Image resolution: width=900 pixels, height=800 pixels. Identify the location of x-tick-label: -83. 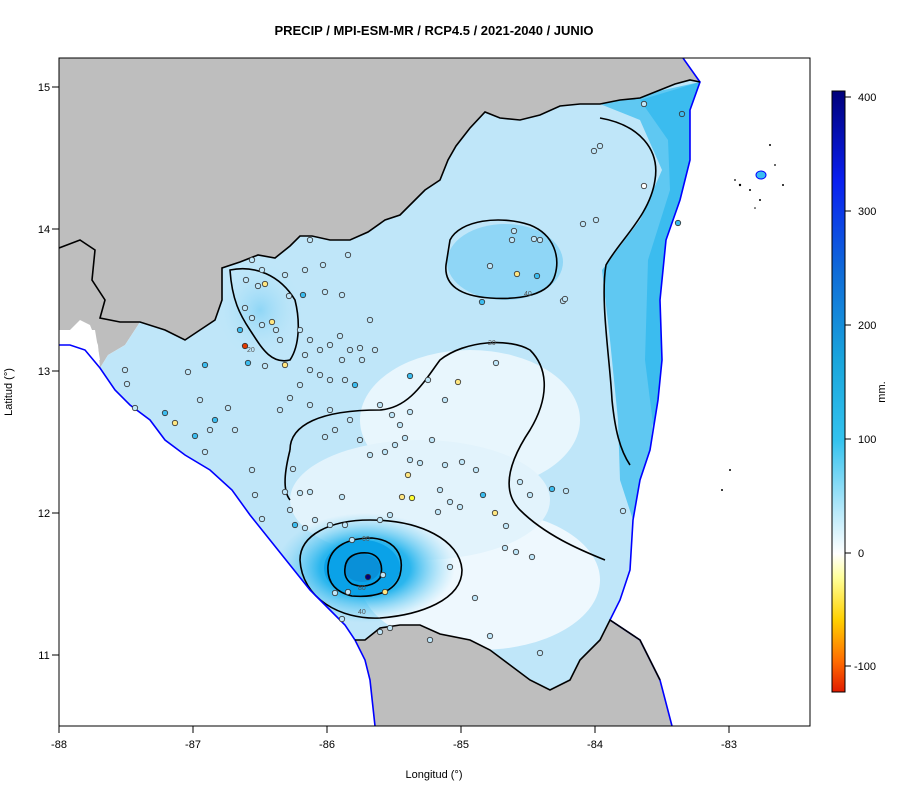
(729, 745).